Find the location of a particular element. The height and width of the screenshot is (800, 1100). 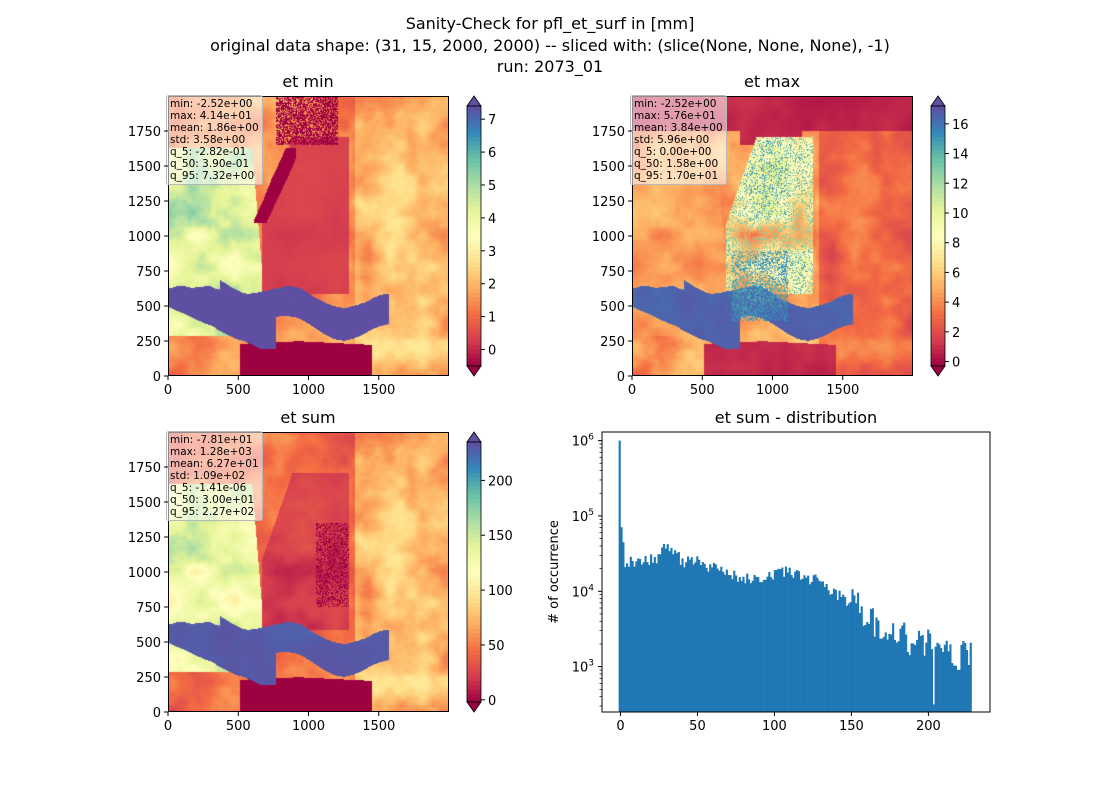

y-tick-label: 750 is located at coordinates (612, 272).